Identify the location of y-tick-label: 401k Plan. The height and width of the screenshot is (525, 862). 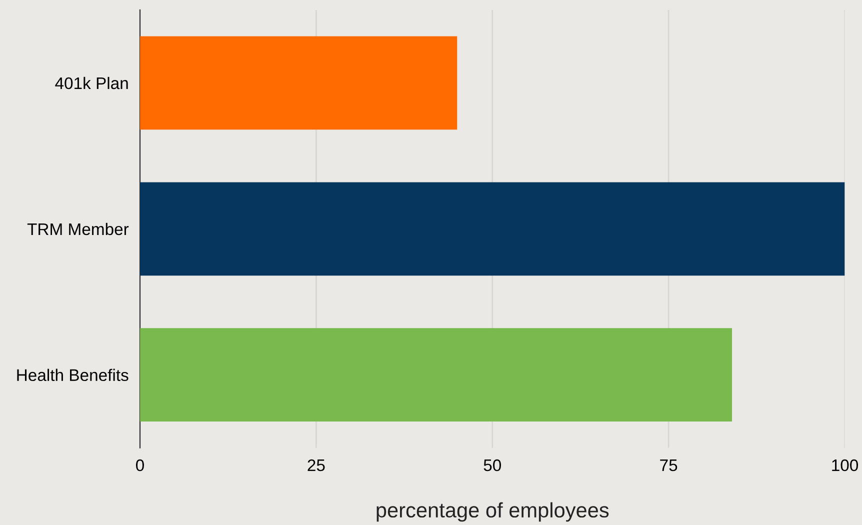
(91, 83).